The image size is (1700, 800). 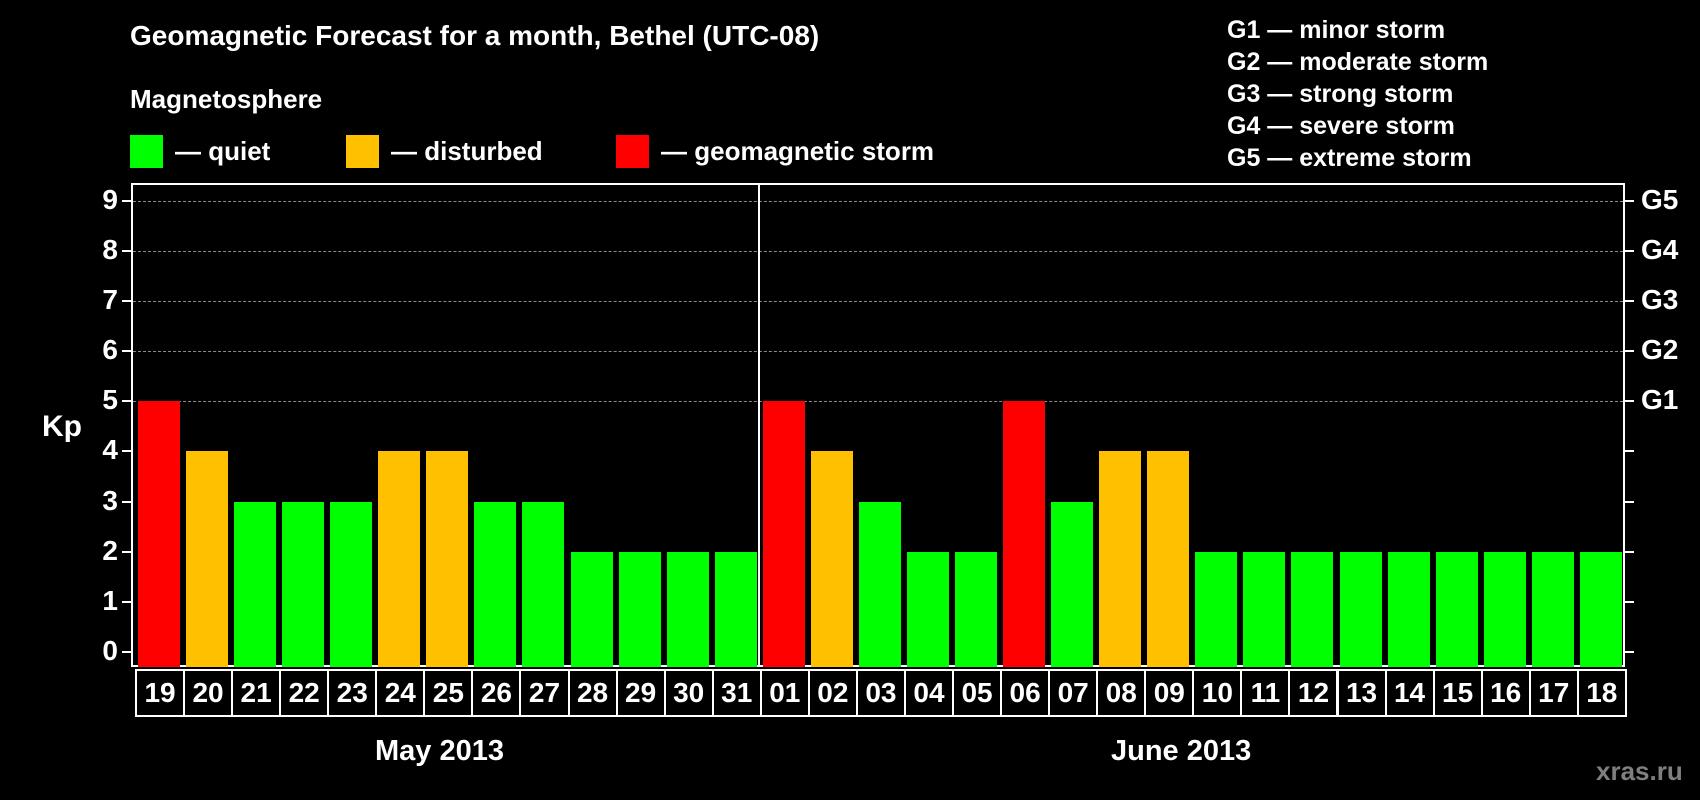 I want to click on date-label: 08, so click(x=1121, y=693).